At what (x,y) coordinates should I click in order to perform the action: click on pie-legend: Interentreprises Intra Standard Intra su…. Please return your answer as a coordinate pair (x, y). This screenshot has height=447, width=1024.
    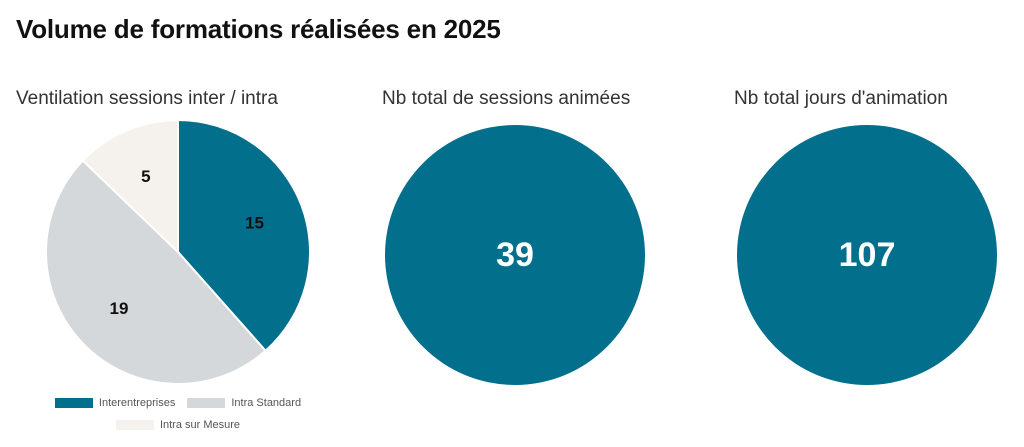
    Looking at the image, I should click on (178, 416).